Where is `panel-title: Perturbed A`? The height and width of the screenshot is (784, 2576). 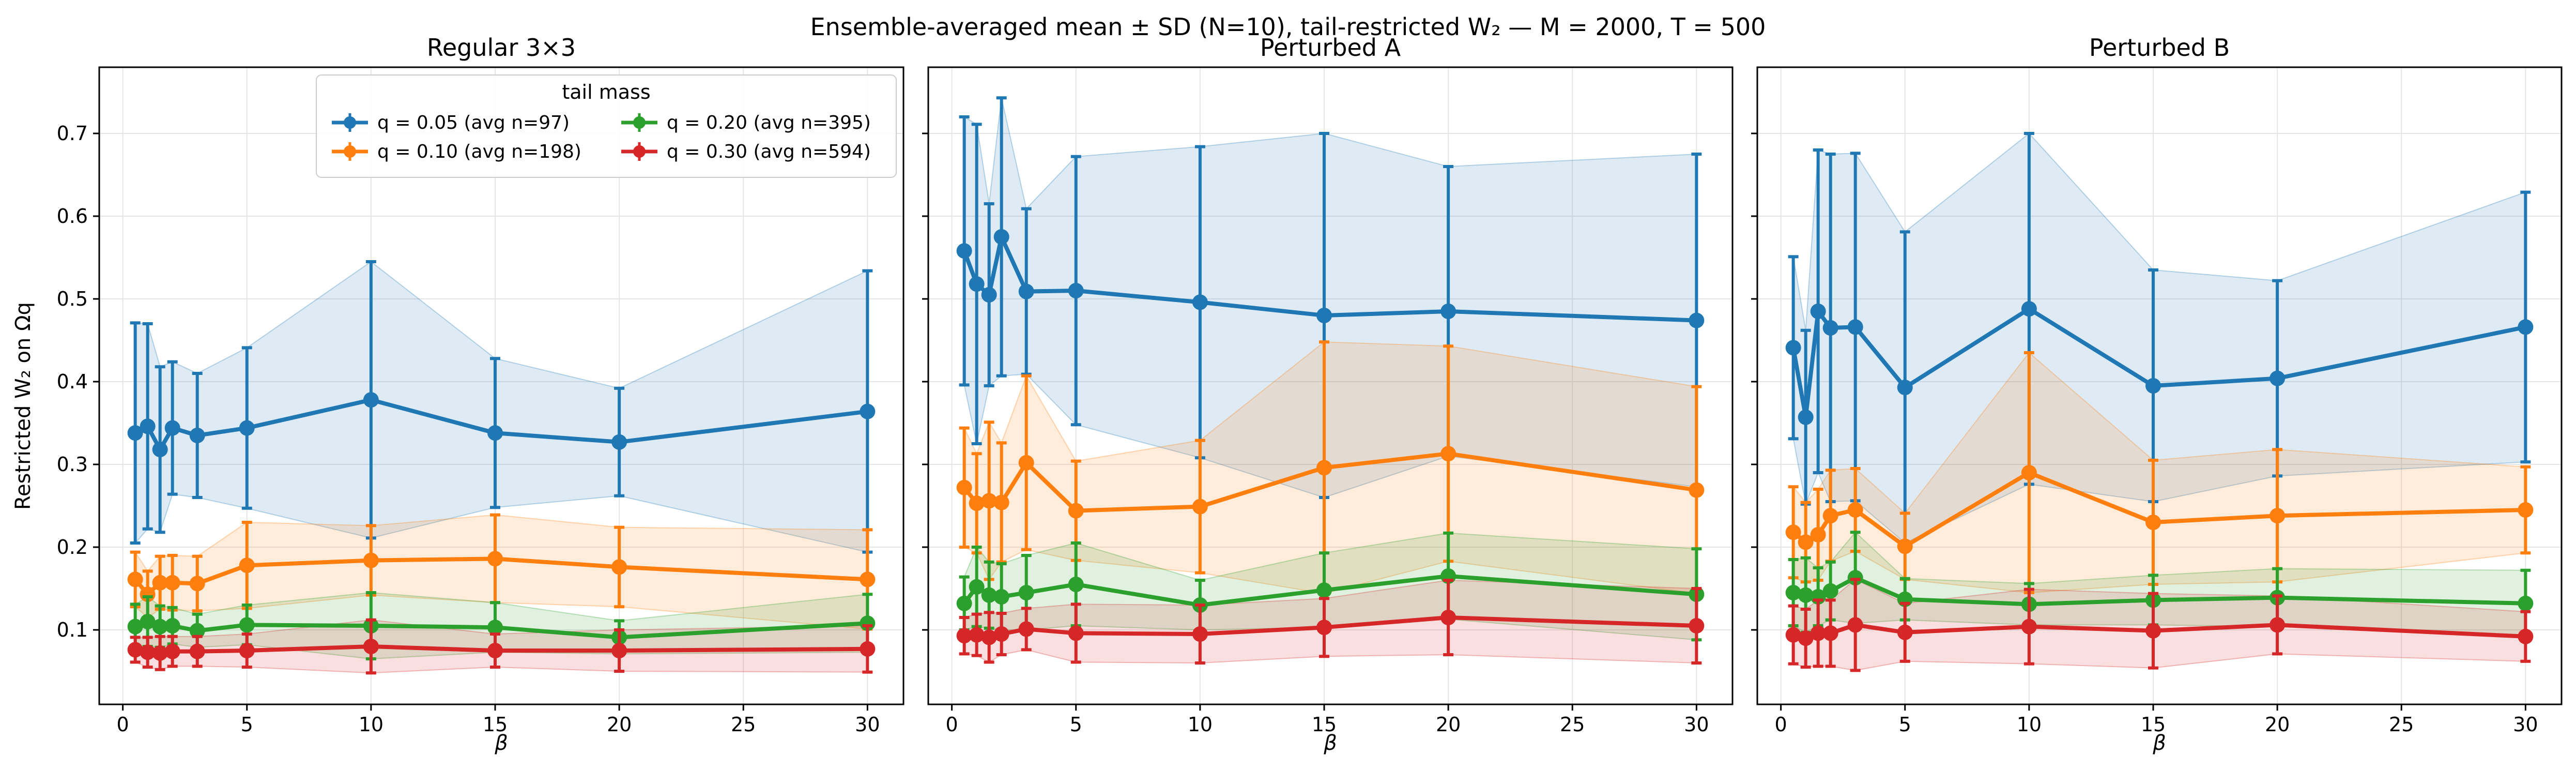
panel-title: Perturbed A is located at coordinates (1330, 48).